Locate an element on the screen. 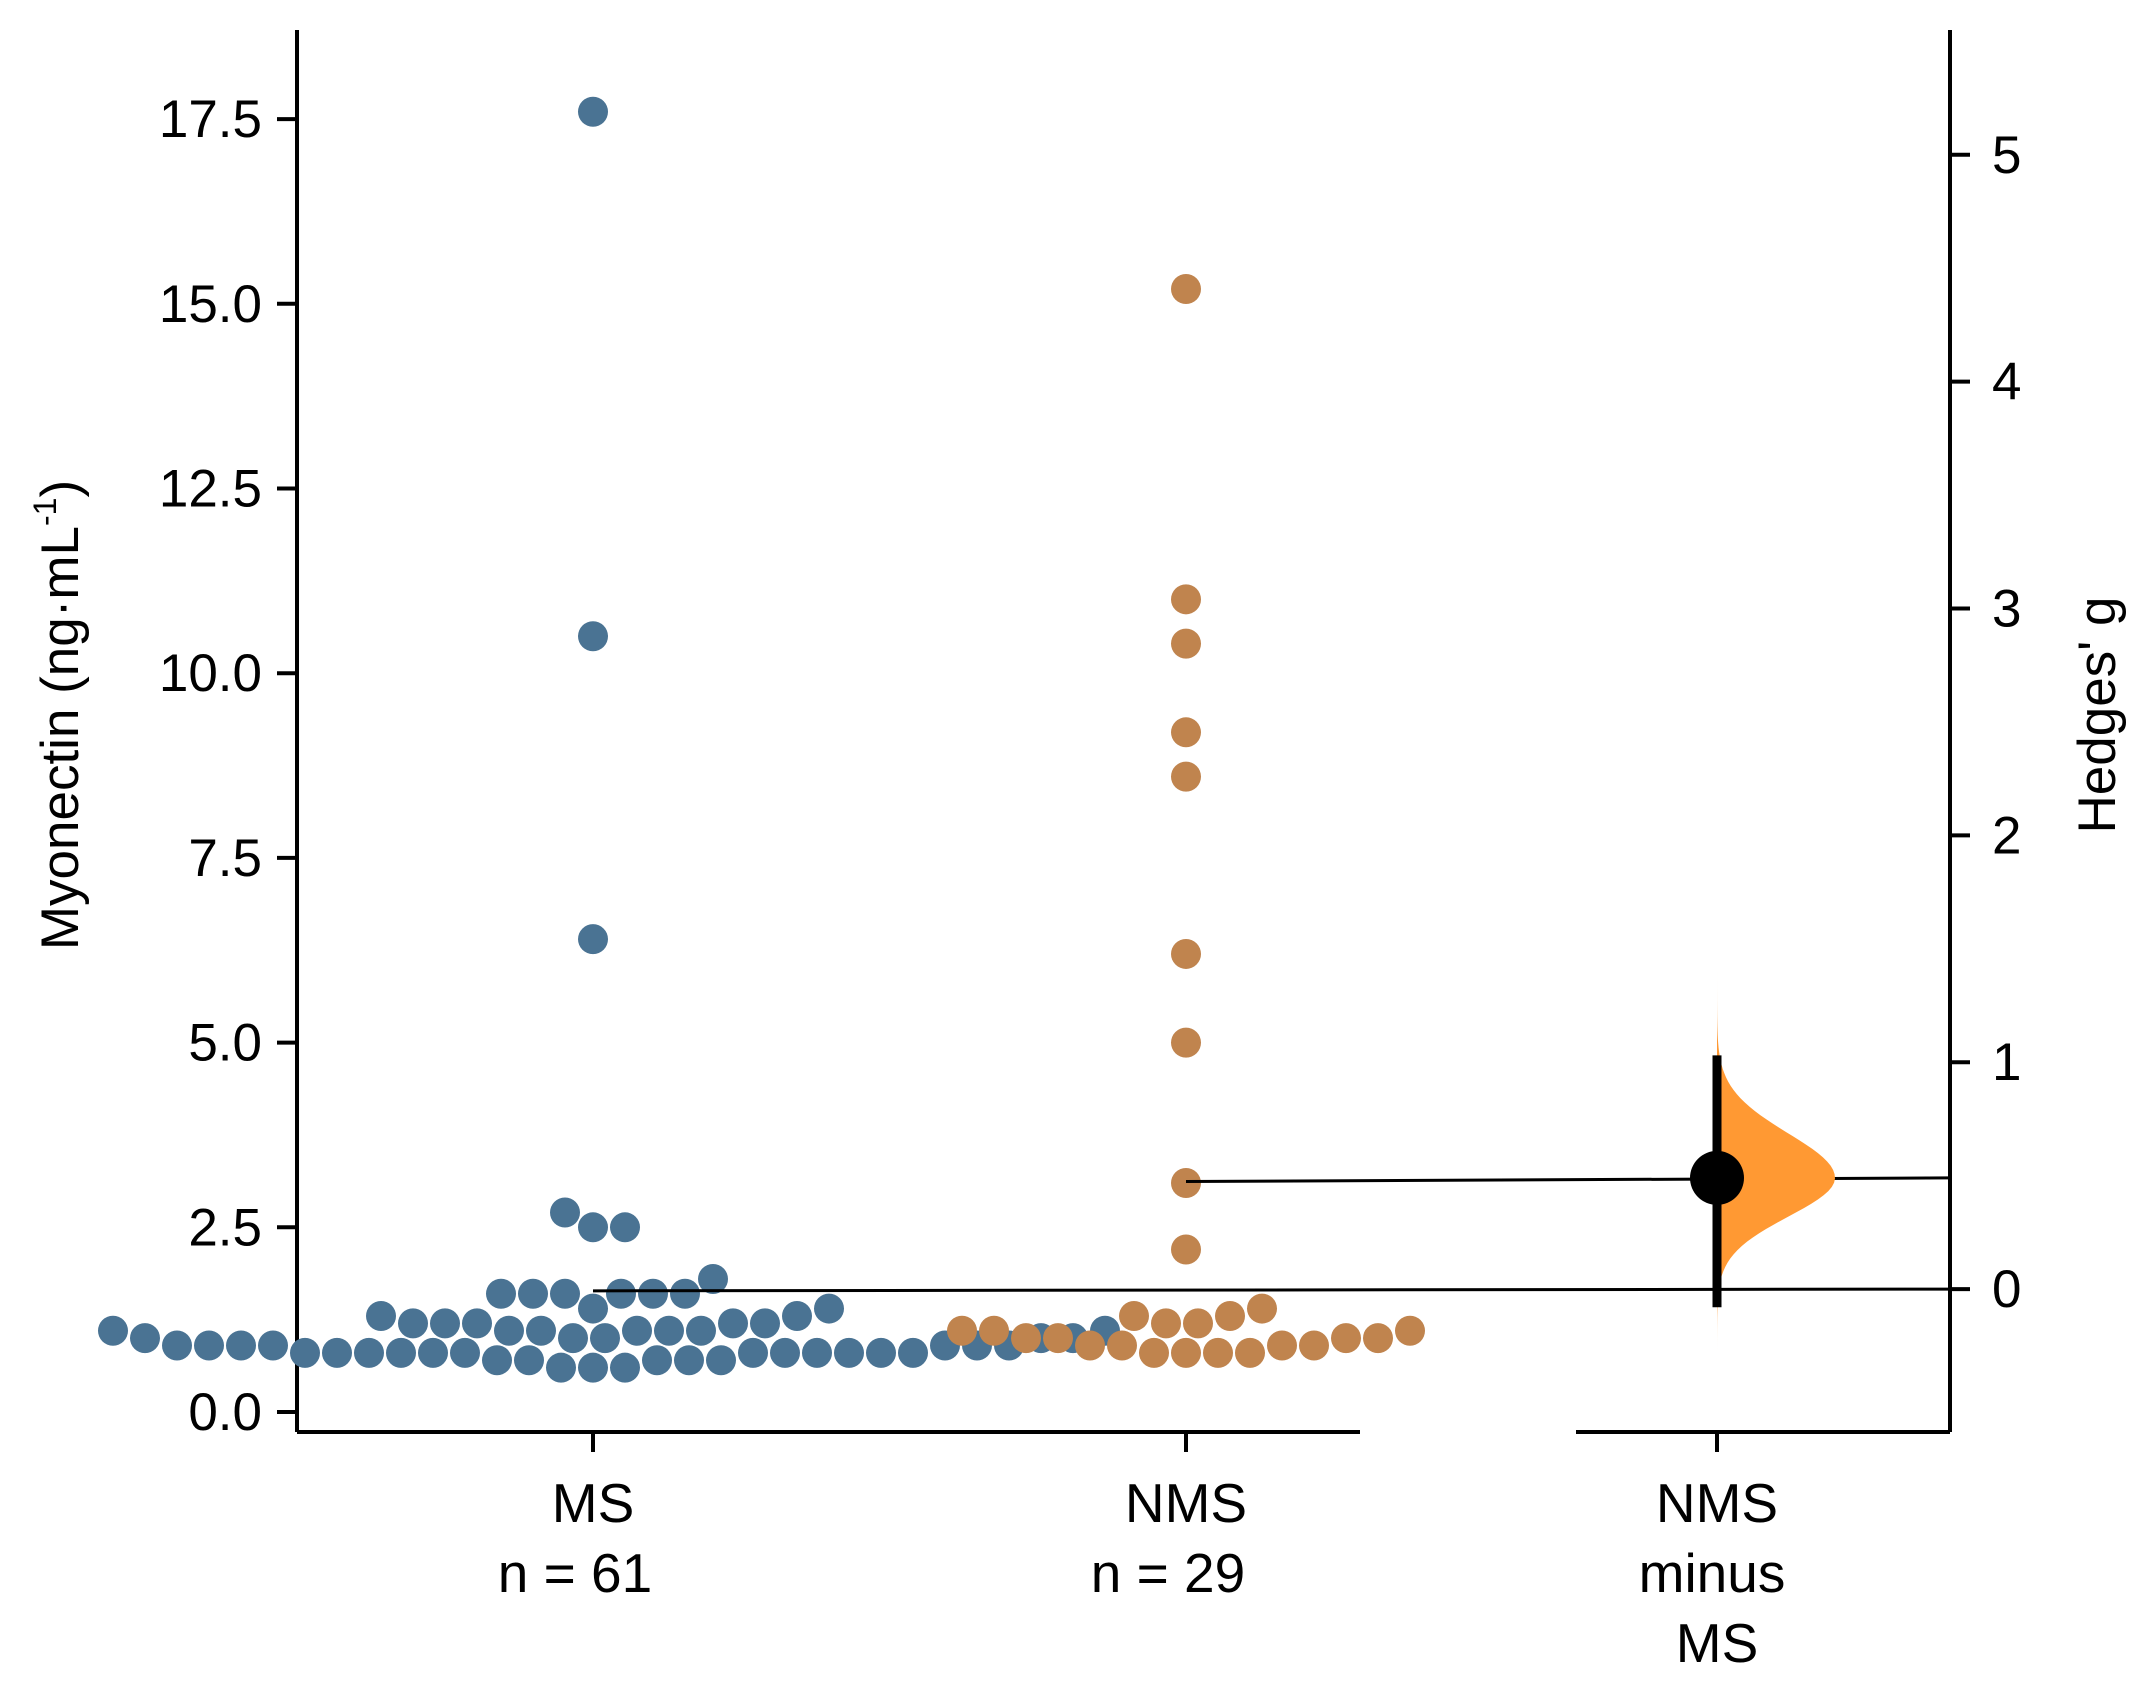  right-y-axis-ticks: 0 1 2 3 4 5 is located at coordinates (1985, 722).